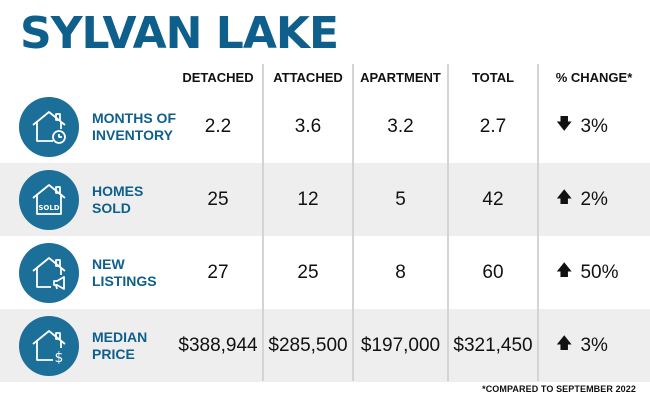  What do you see at coordinates (308, 199) in the screenshot?
I see `cell-attached: 12` at bounding box center [308, 199].